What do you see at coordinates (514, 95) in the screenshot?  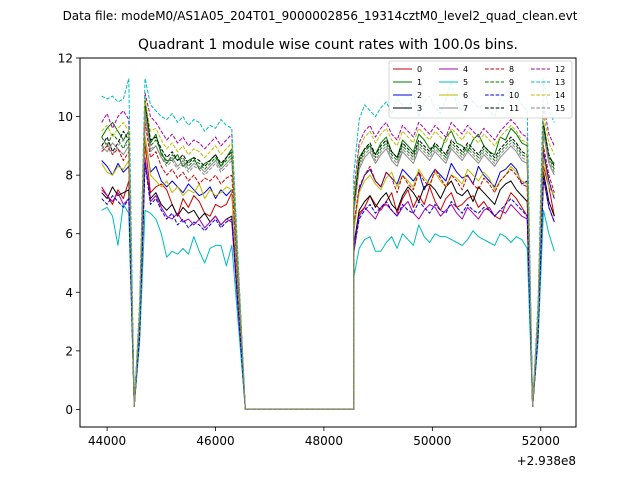 I see `legend-label-10: 10` at bounding box center [514, 95].